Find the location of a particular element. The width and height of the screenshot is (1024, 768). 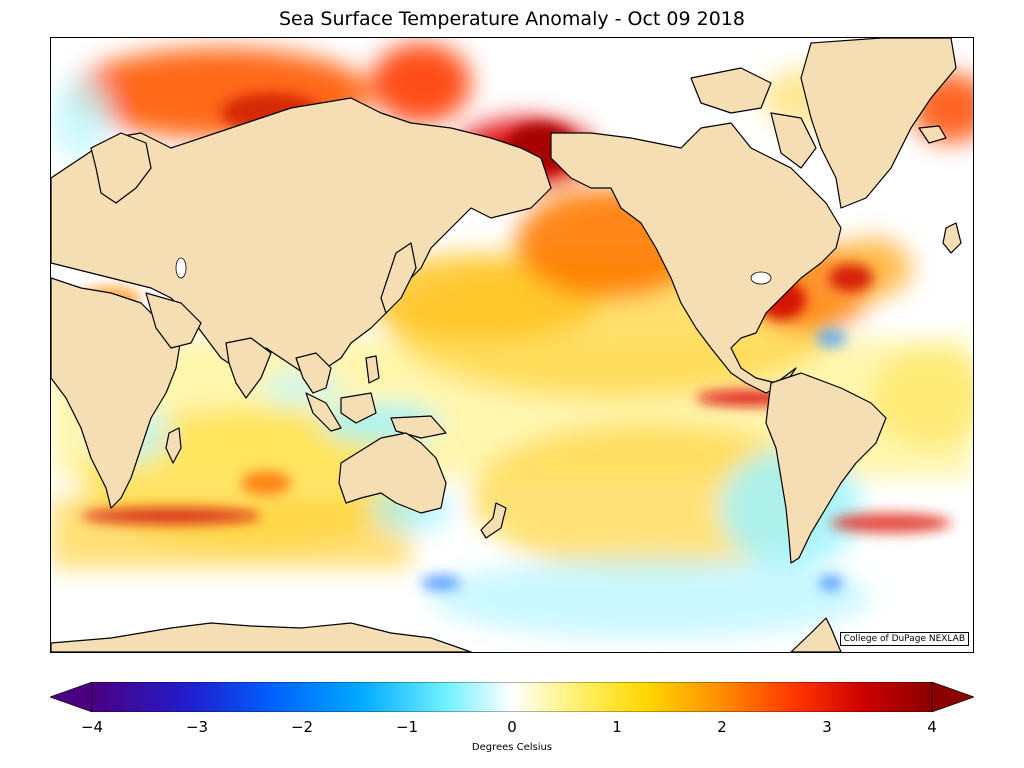

british-isles is located at coordinates (952, 238).